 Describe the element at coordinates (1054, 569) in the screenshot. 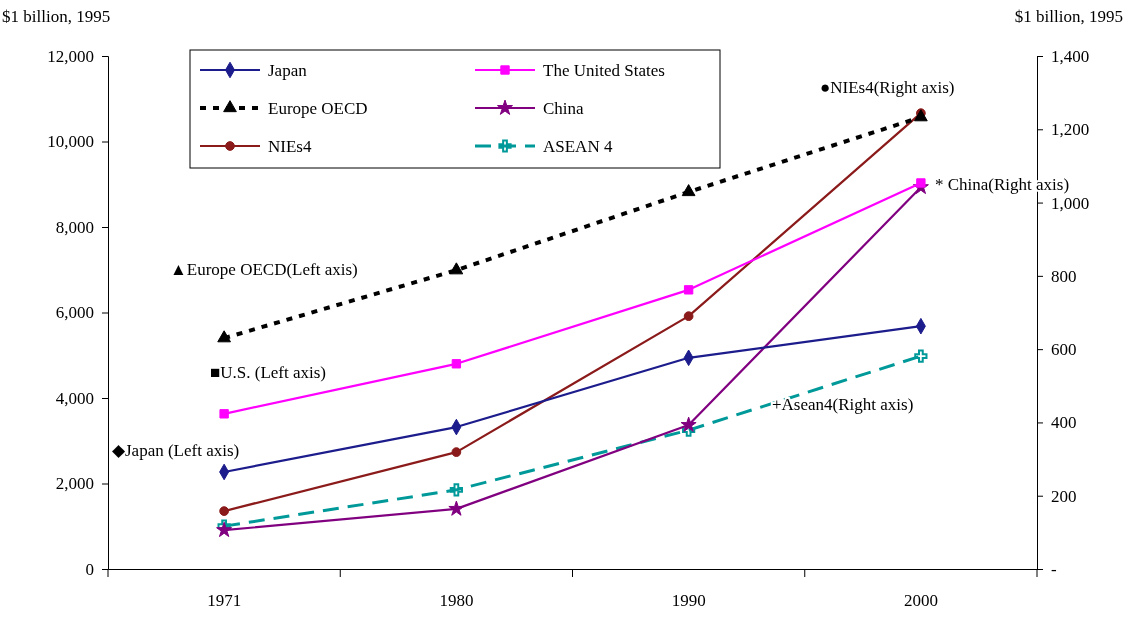

I see `y2-tick-label: -` at that location.